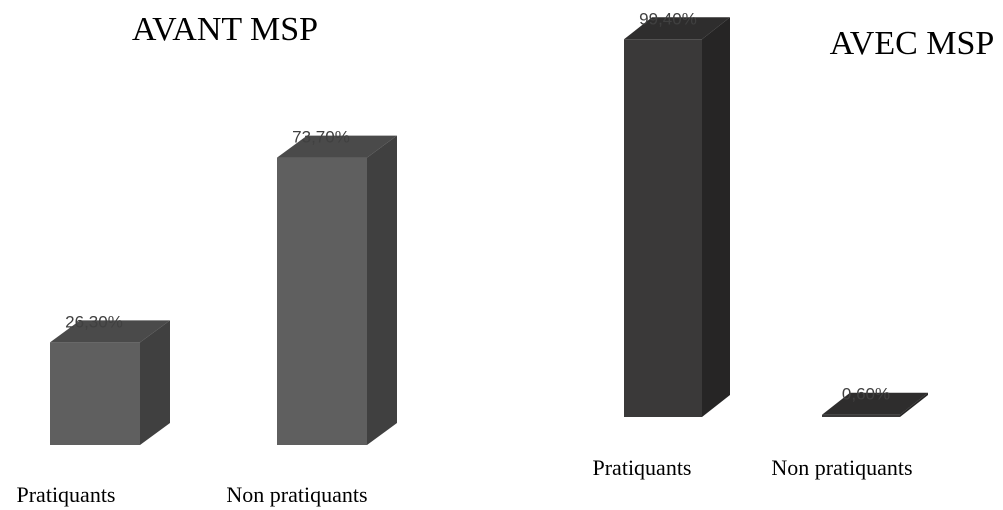 Image resolution: width=1003 pixels, height=510 pixels. I want to click on bar-pratiquants-0-side, so click(155, 382).